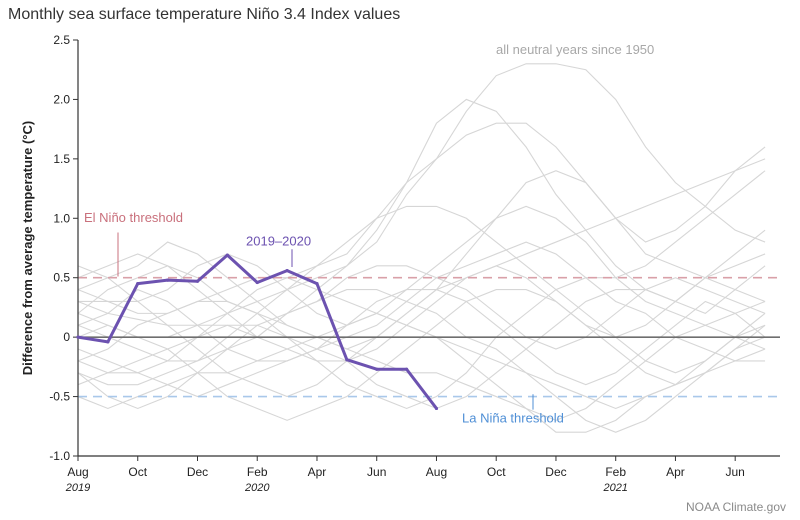 The image size is (800, 520). Describe the element at coordinates (278, 241) in the screenshot. I see `series-label-2019-2020: 2019–2020` at that location.